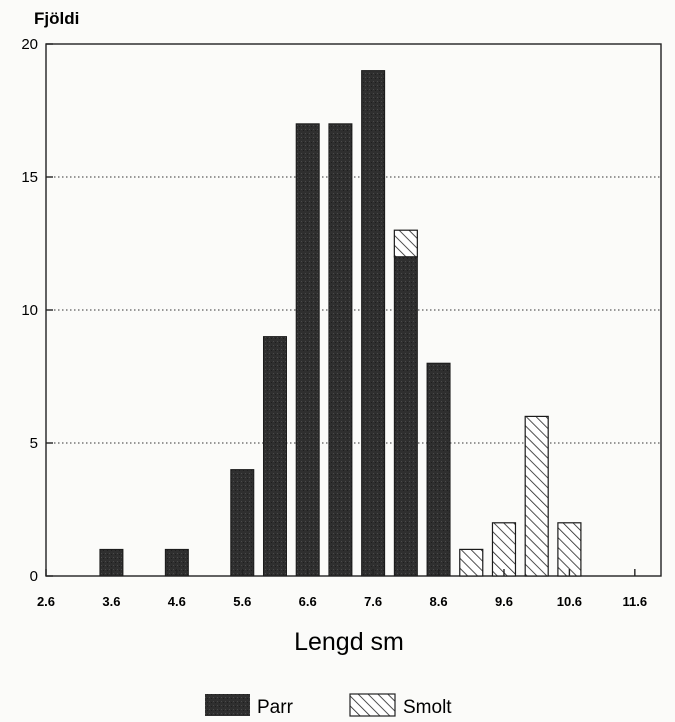  What do you see at coordinates (439, 601) in the screenshot?
I see `x-tick-label: 8.6` at bounding box center [439, 601].